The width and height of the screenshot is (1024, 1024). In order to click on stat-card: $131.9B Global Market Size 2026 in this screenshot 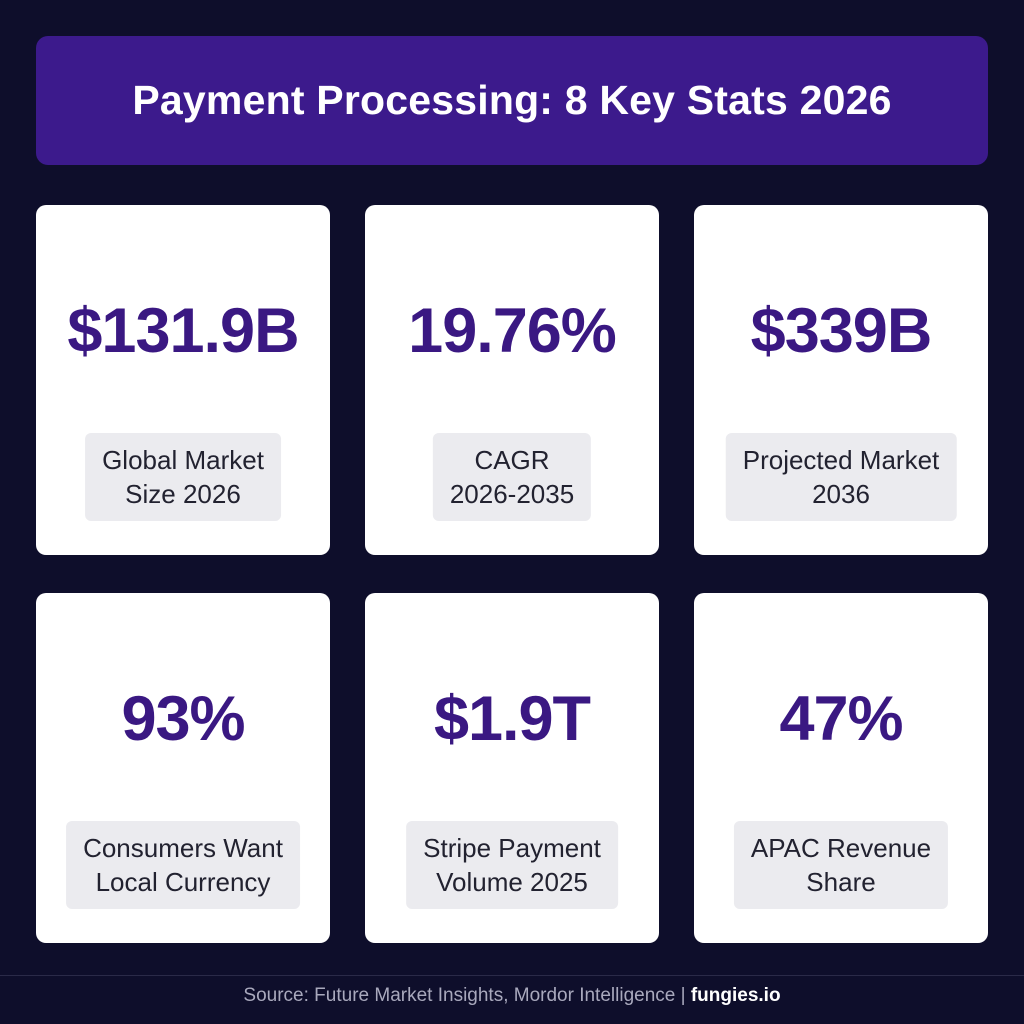, I will do `click(183, 380)`.